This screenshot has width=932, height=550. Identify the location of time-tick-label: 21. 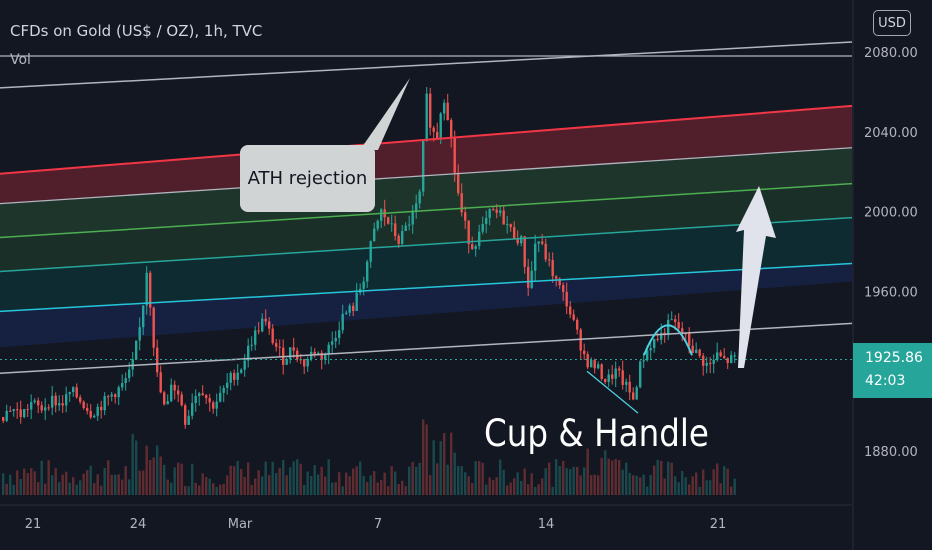
(718, 524).